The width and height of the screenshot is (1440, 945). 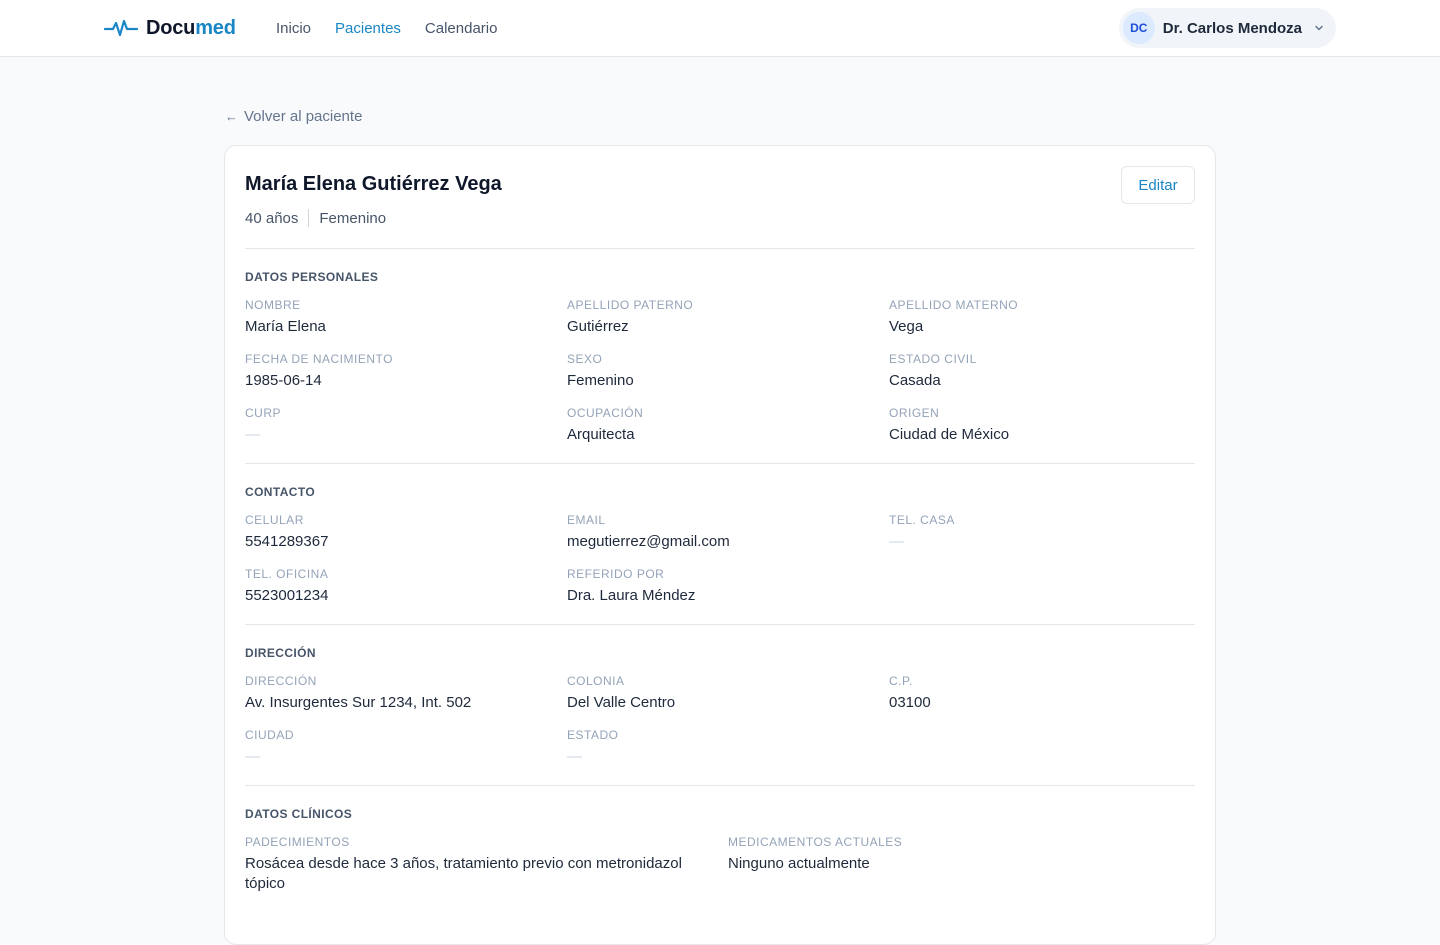 I want to click on field-apellido-paterno: Apellido paterno Gutiérrez, so click(x=630, y=317).